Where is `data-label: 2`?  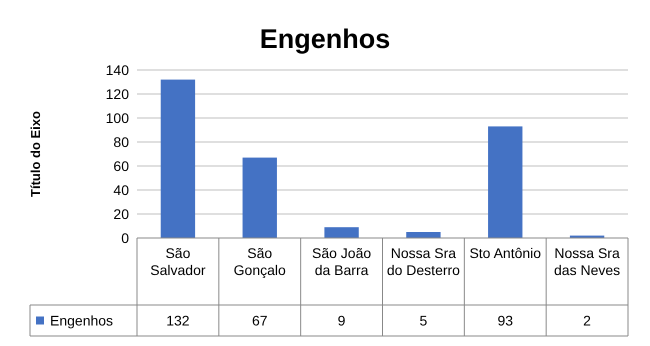
data-label: 2 is located at coordinates (587, 320).